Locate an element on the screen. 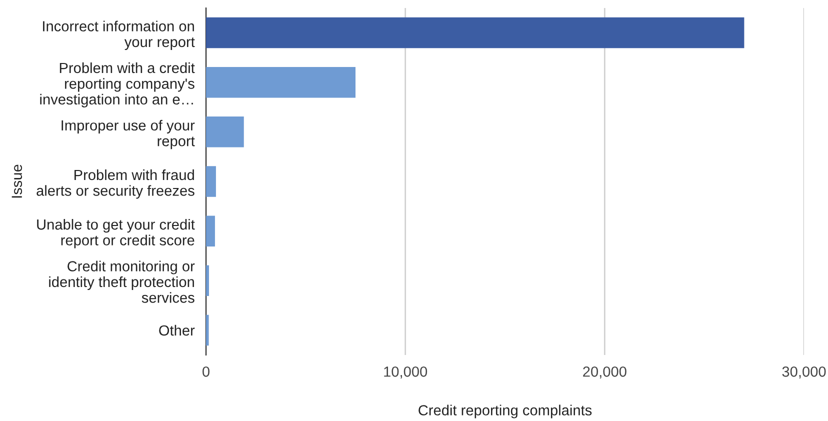 Image resolution: width=828 pixels, height=421 pixels. y-tick-label: Improper use of your report is located at coordinates (128, 135).